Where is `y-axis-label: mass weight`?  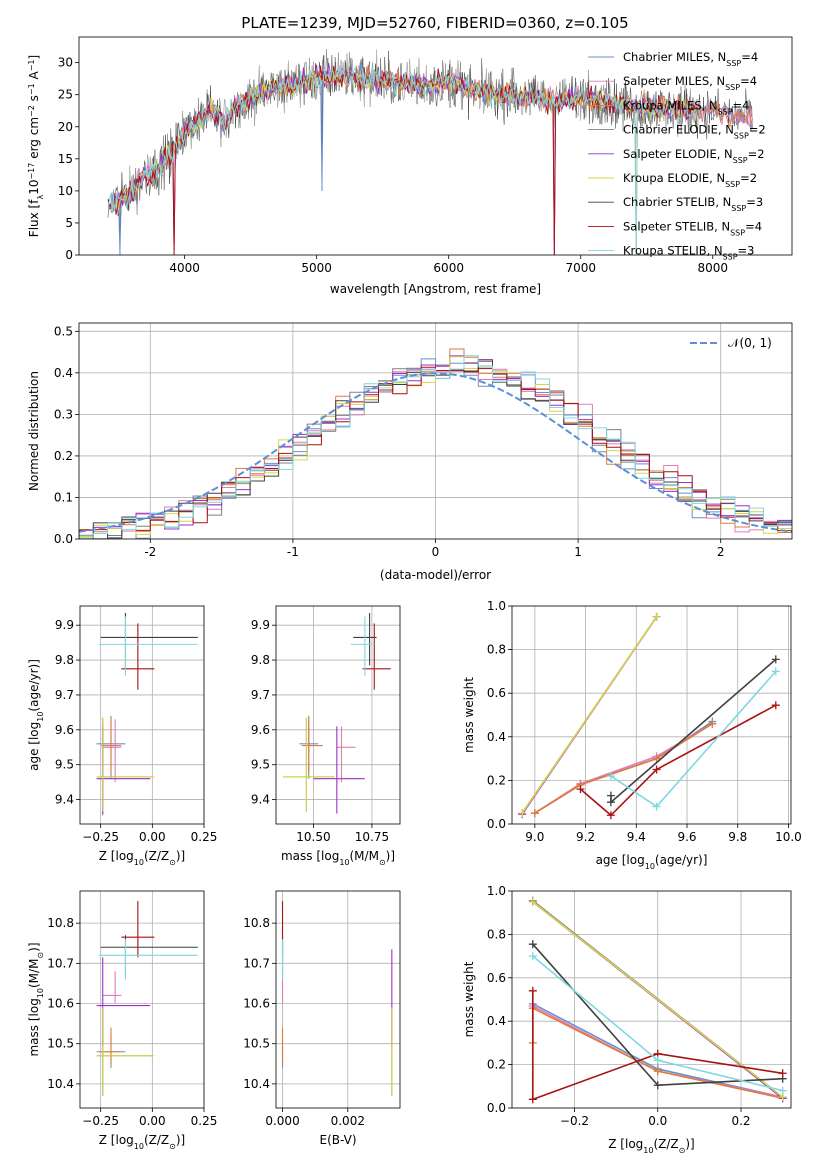
y-axis-label: mass weight is located at coordinates (469, 999).